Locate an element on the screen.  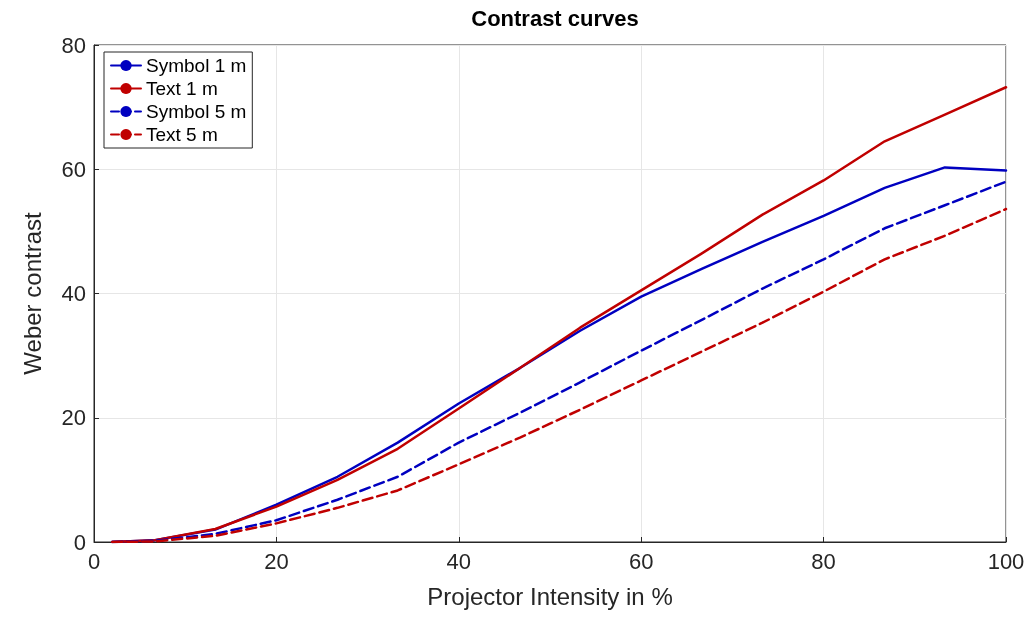
x-tick-label: 20 is located at coordinates (276, 561).